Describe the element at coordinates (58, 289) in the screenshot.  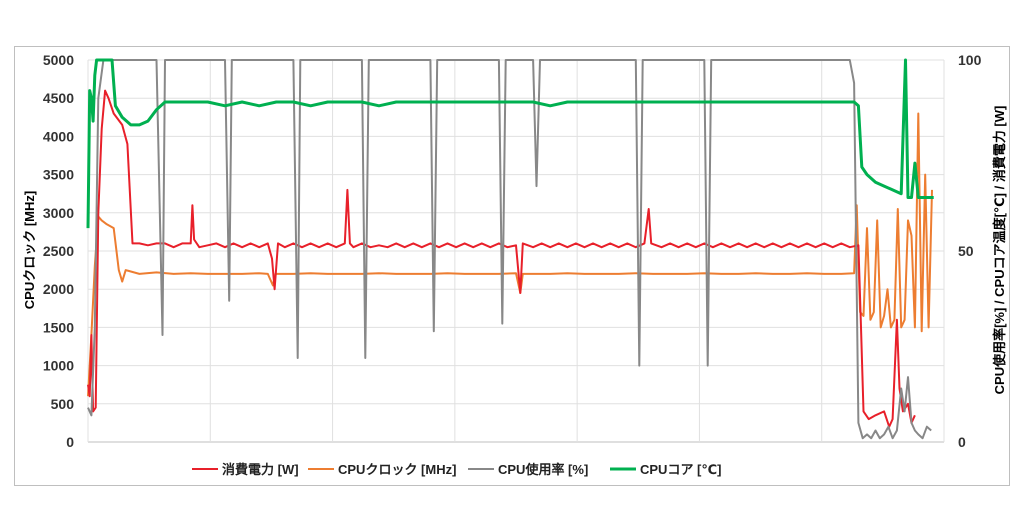
I see `y-left-tick-label: 2000` at that location.